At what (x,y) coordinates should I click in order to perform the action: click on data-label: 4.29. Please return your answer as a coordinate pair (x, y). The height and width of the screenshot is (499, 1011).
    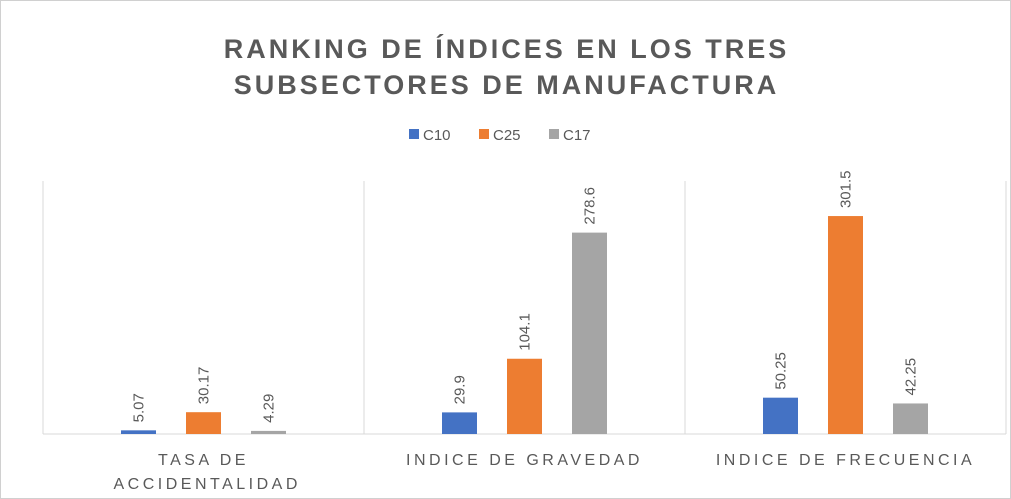
    Looking at the image, I should click on (269, 408).